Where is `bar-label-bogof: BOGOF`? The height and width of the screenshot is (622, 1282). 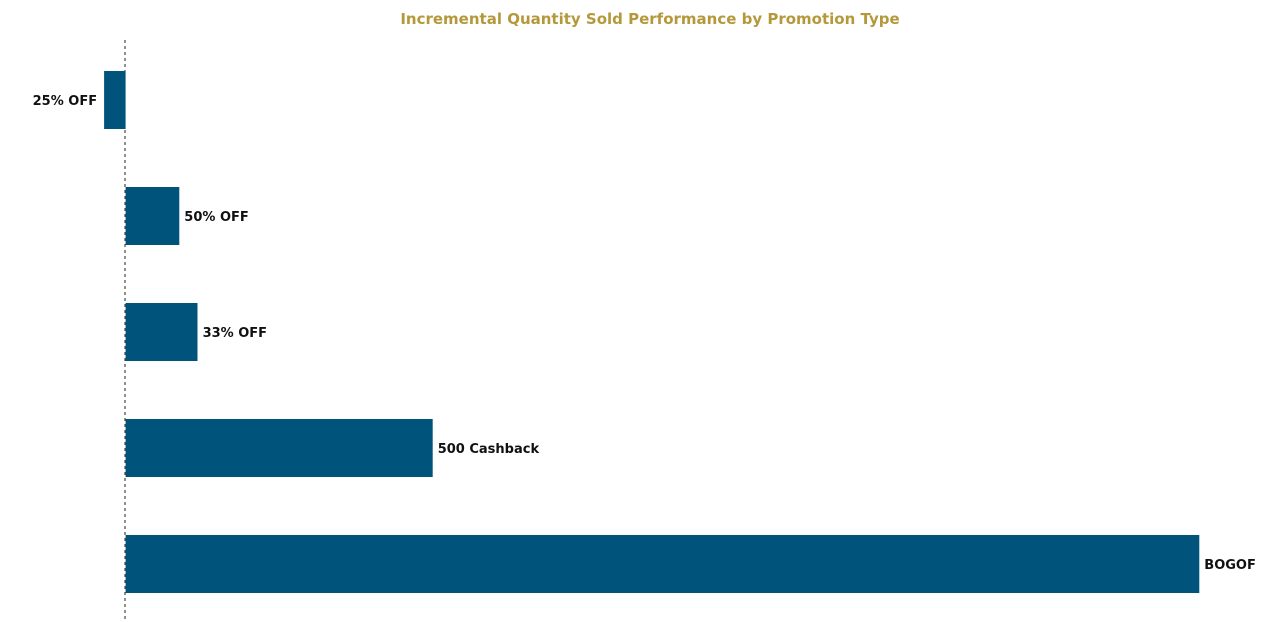 bar-label-bogof: BOGOF is located at coordinates (1230, 565).